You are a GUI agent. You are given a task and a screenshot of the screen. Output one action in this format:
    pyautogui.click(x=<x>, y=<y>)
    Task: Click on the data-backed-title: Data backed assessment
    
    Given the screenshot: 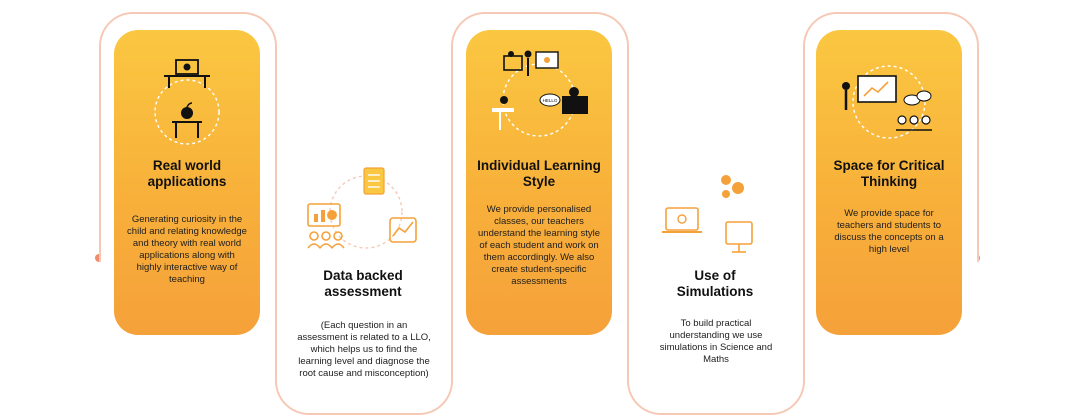 What is the action you would take?
    pyautogui.click(x=363, y=283)
    